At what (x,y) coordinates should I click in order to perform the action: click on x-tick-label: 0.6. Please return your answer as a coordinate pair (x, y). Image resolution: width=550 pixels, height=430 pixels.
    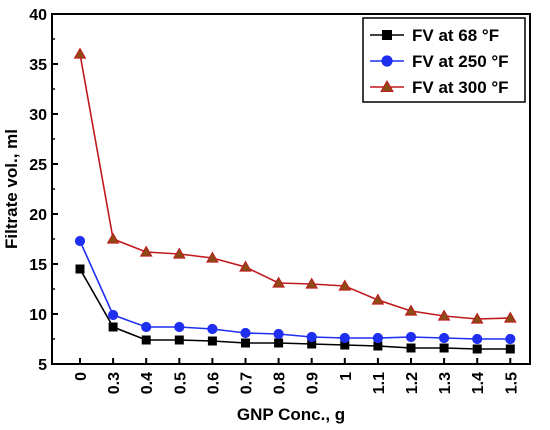
    Looking at the image, I should click on (213, 383).